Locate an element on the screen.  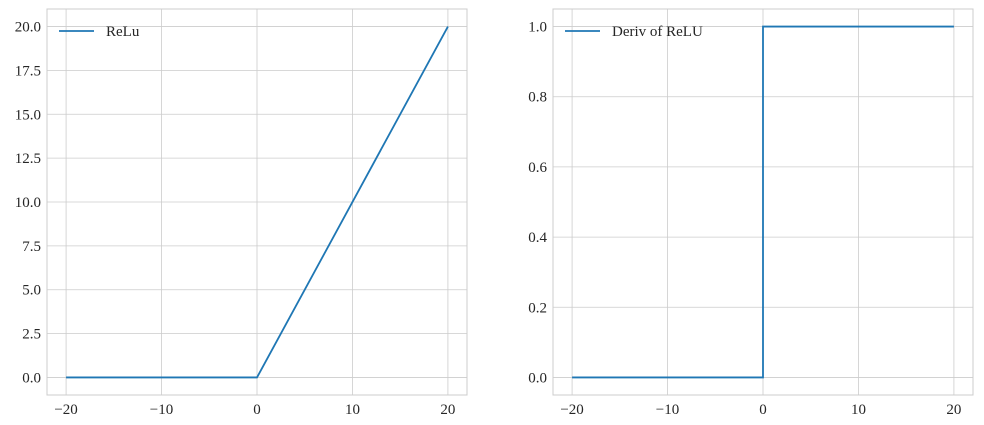
y-tick-label: 0.4 is located at coordinates (537, 238).